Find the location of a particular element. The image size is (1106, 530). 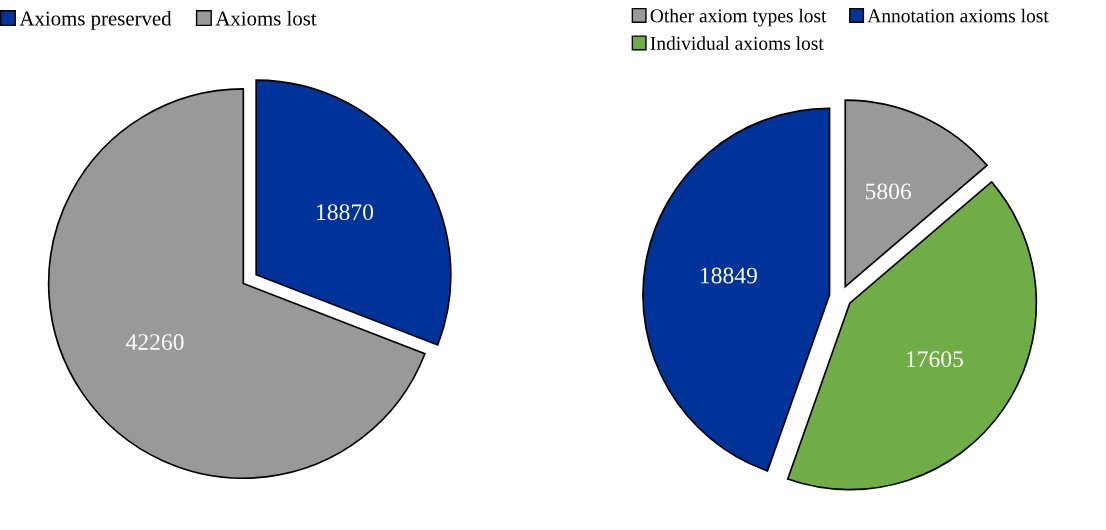

legend-label: Annotation axioms lost is located at coordinates (958, 15).